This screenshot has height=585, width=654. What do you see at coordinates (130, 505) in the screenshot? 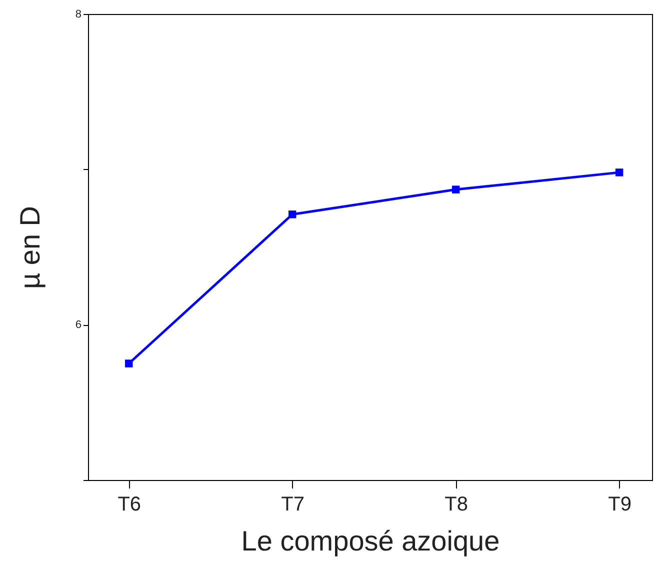
I see `x-tick-label: T6` at bounding box center [130, 505].